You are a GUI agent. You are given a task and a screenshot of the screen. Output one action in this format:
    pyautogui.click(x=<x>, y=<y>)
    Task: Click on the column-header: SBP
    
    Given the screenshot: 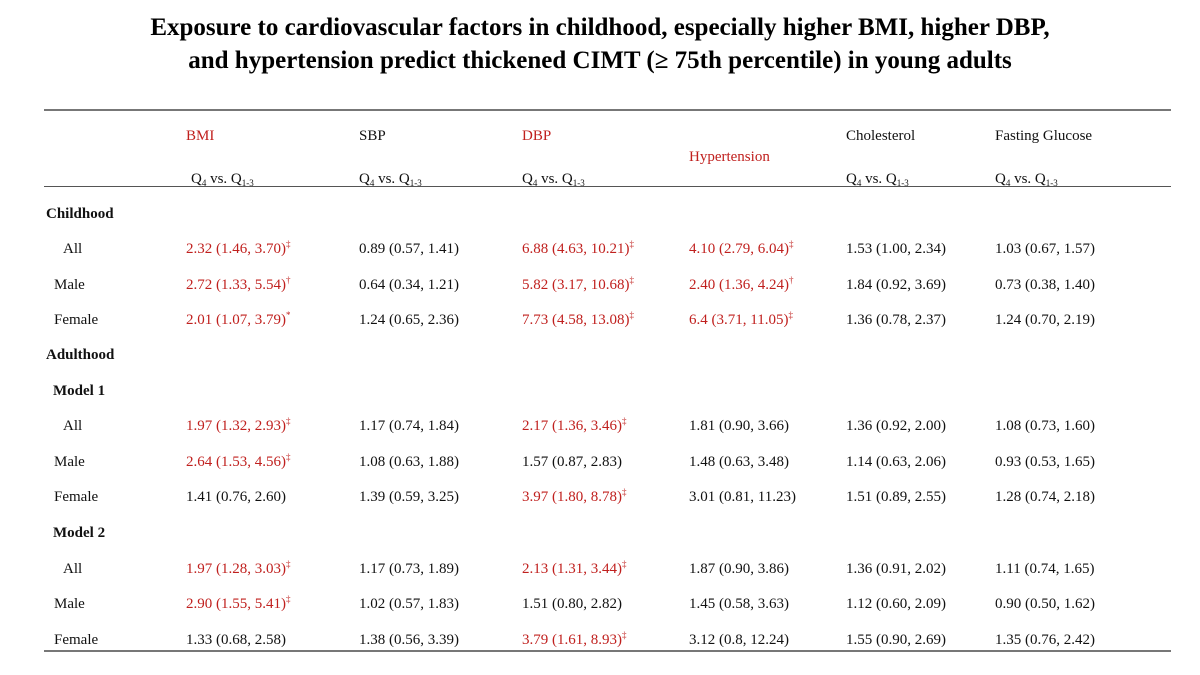 What is the action you would take?
    pyautogui.click(x=372, y=136)
    